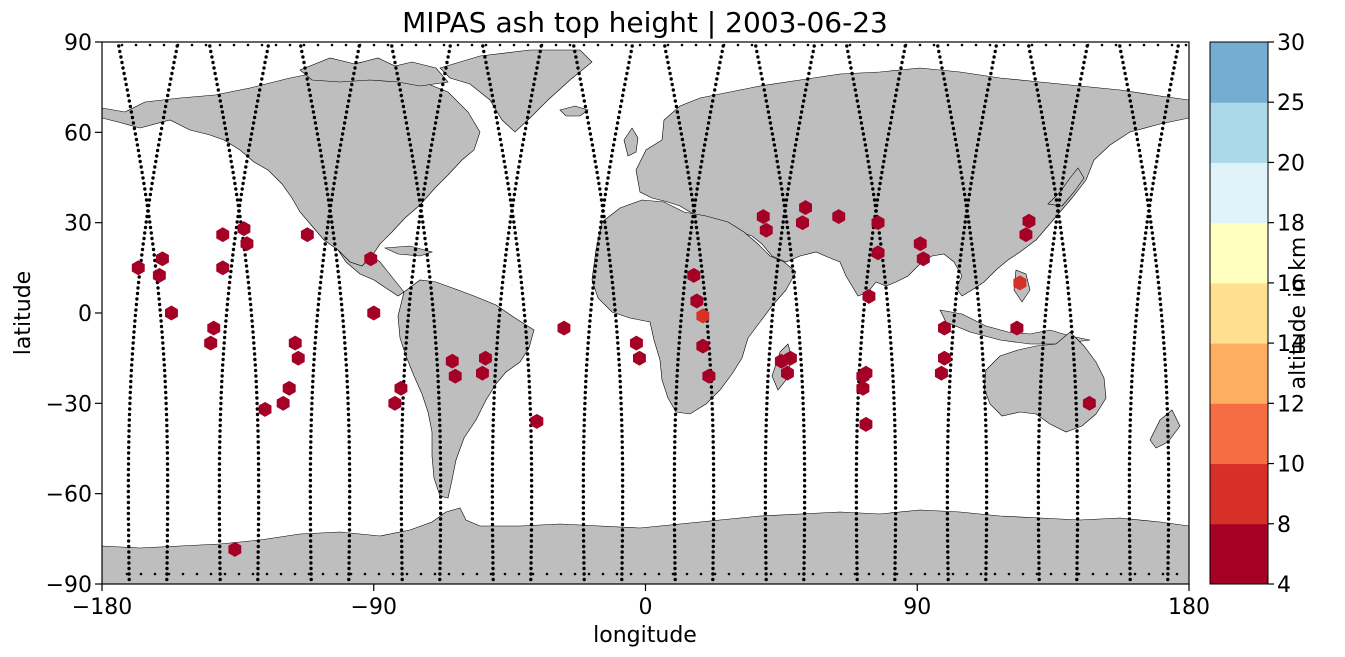 The image size is (1345, 657). Describe the element at coordinates (641, 602) in the screenshot. I see `x-axis-ticks: −180 −90 0 90 180` at that location.